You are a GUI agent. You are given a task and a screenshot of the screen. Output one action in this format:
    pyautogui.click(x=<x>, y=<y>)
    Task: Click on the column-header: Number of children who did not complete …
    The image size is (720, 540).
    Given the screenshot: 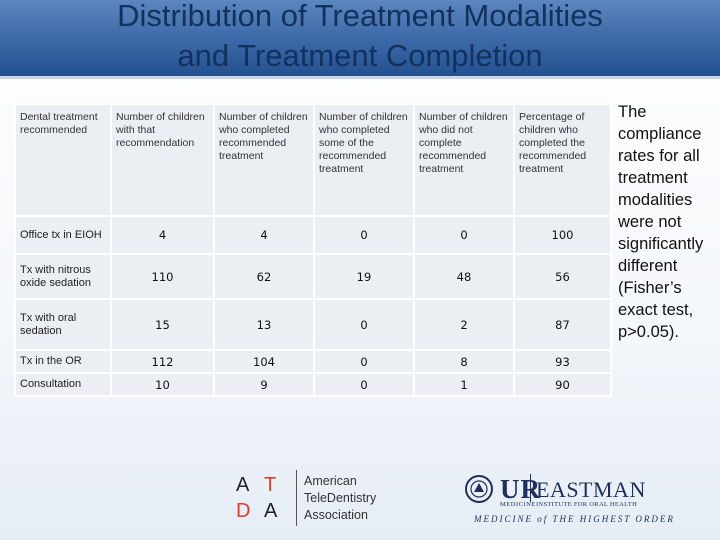 What is the action you would take?
    pyautogui.click(x=464, y=160)
    